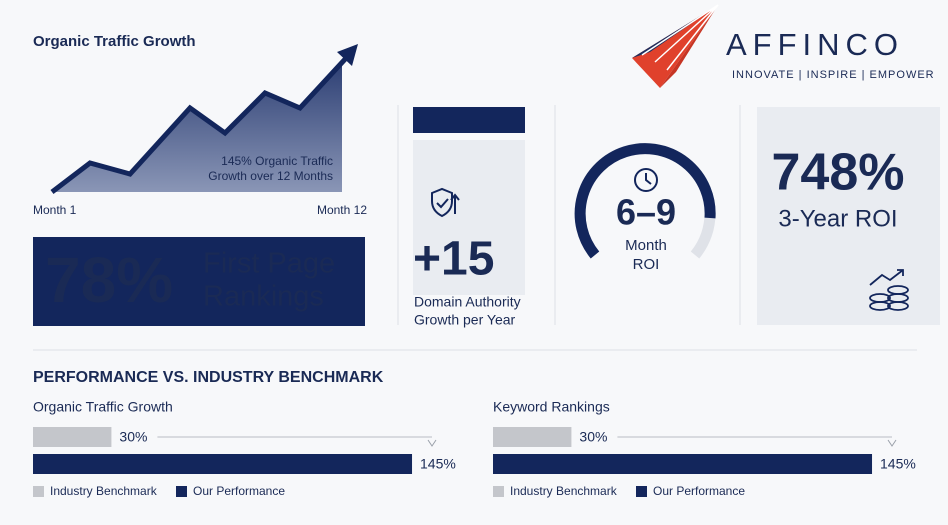  What do you see at coordinates (109, 280) in the screenshot?
I see `first-page-value: 78%` at bounding box center [109, 280].